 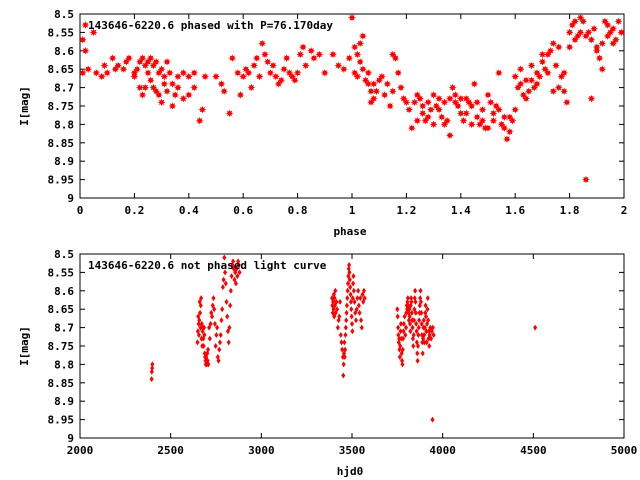 What do you see at coordinates (64, 328) in the screenshot?
I see `y-tick-label: 8.7` at bounding box center [64, 328].